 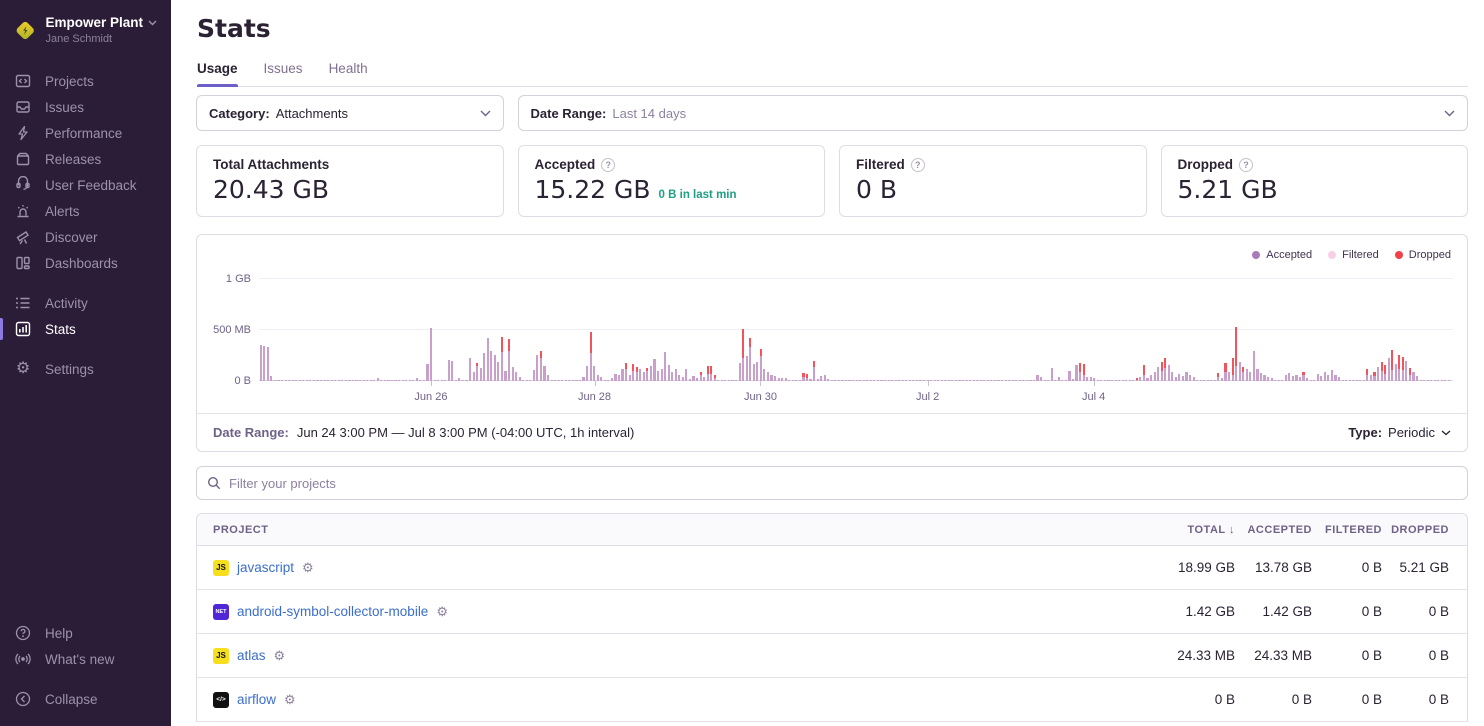 What do you see at coordinates (85, 263) in the screenshot?
I see `sidebar-item-dashboards: Dashboards` at bounding box center [85, 263].